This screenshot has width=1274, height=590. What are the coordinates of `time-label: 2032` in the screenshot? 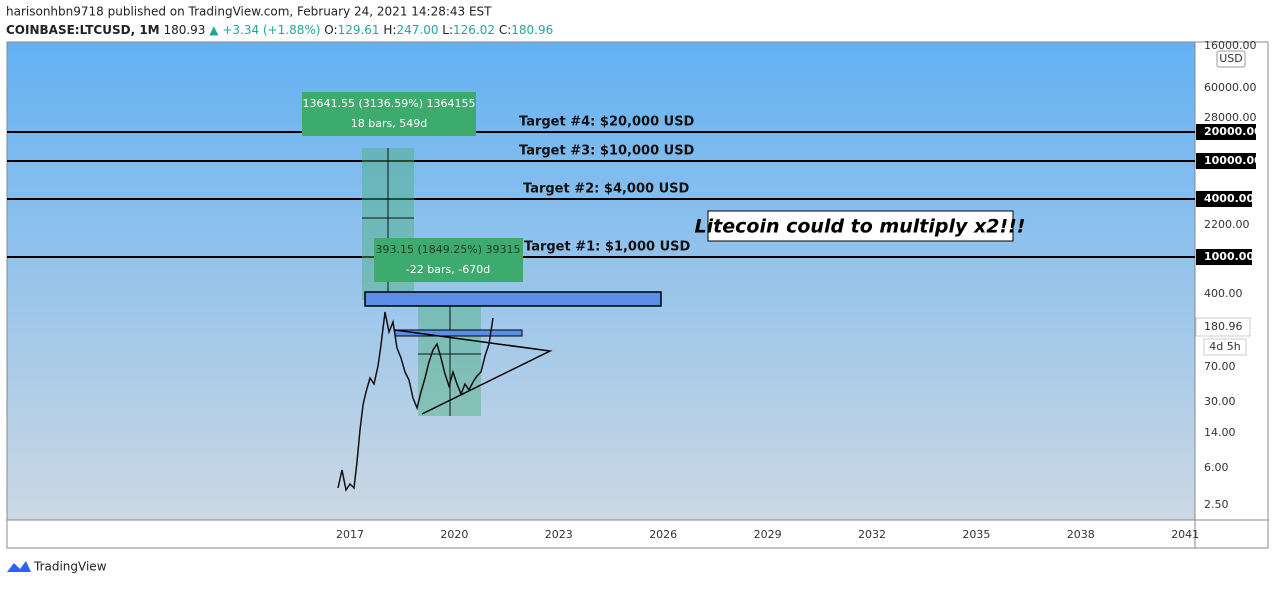 It's located at (872, 534).